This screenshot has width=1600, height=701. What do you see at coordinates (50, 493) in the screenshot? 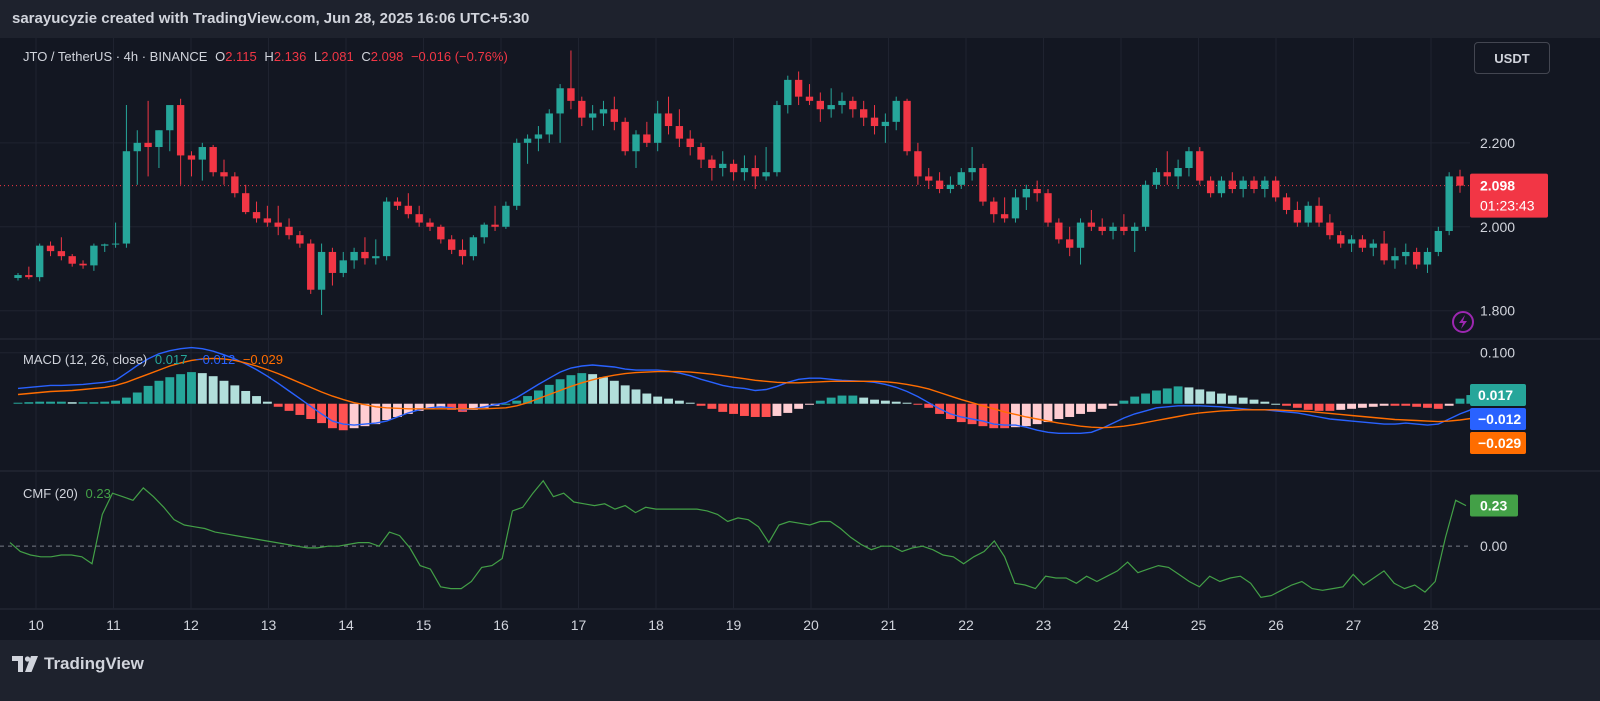
I see `cmf-title: CMF (20)` at bounding box center [50, 493].